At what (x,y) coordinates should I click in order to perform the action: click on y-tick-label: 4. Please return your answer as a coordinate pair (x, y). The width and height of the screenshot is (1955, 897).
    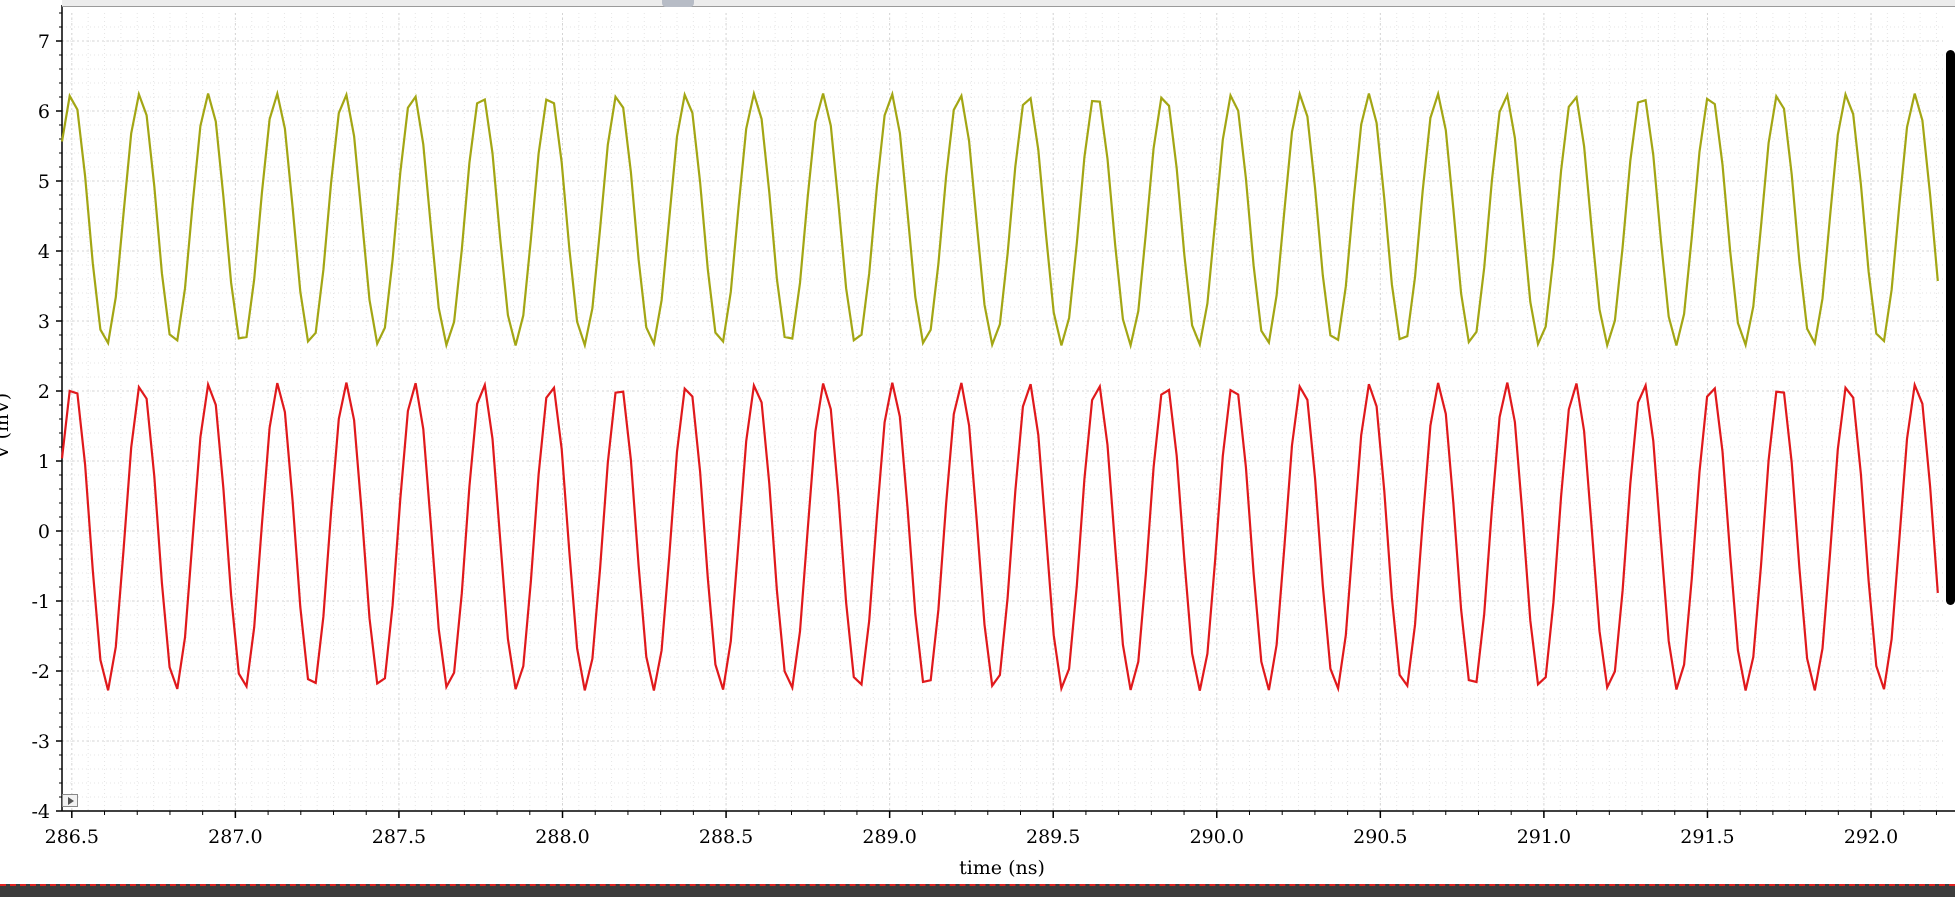
    Looking at the image, I should click on (44, 252).